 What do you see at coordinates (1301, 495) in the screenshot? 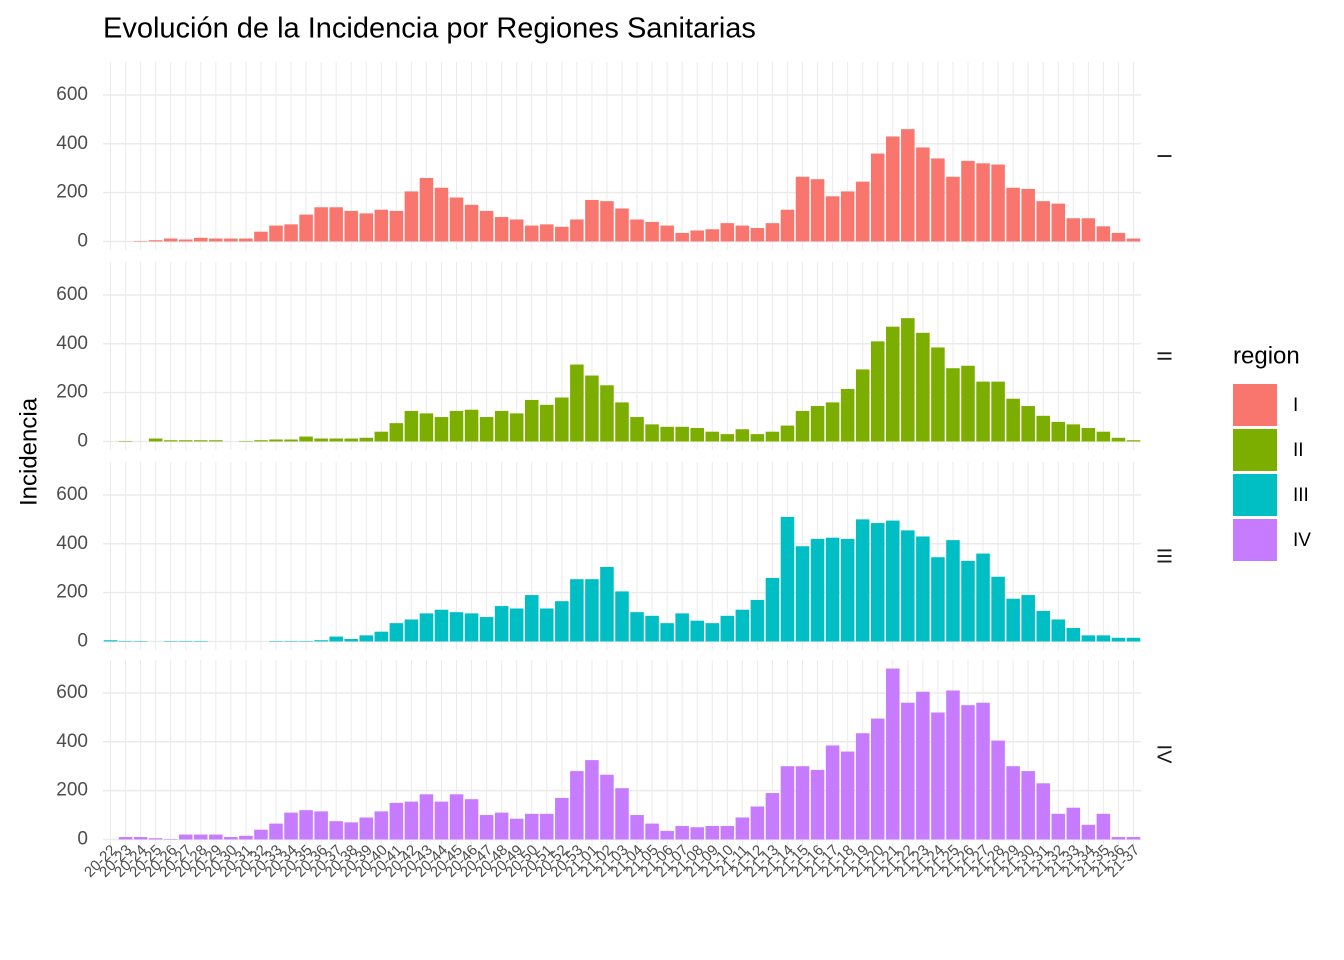
I see `legend-label: III` at bounding box center [1301, 495].